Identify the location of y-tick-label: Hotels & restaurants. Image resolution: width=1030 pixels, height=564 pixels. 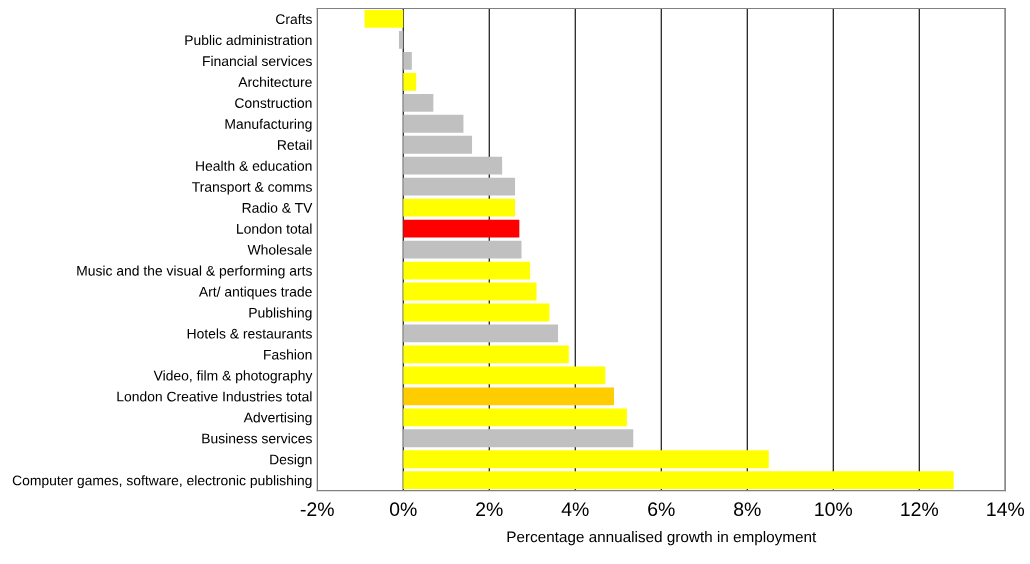
(249, 333).